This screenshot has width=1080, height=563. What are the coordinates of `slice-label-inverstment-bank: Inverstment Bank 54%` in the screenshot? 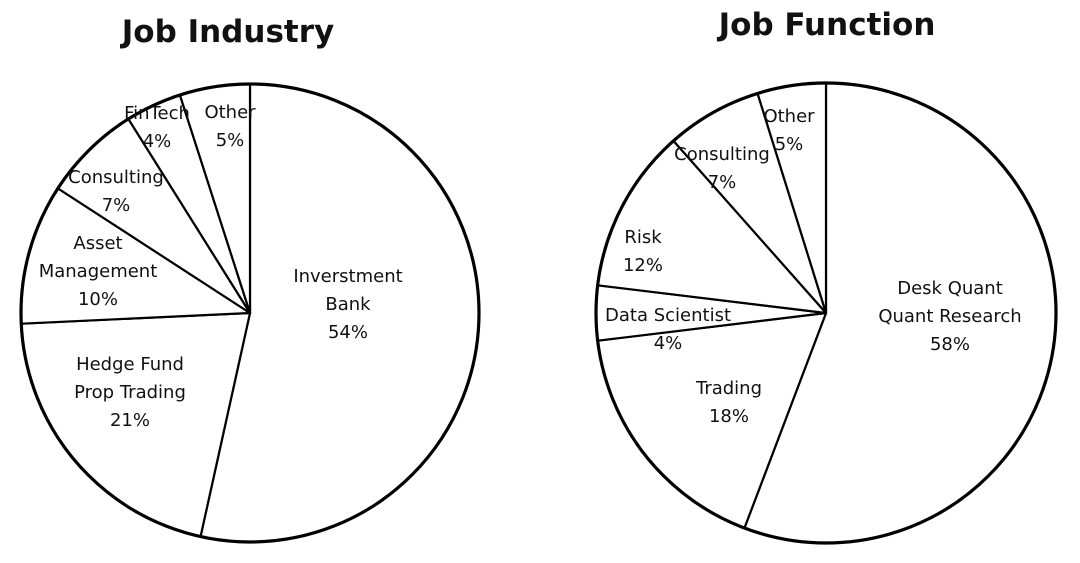 It's located at (347, 304).